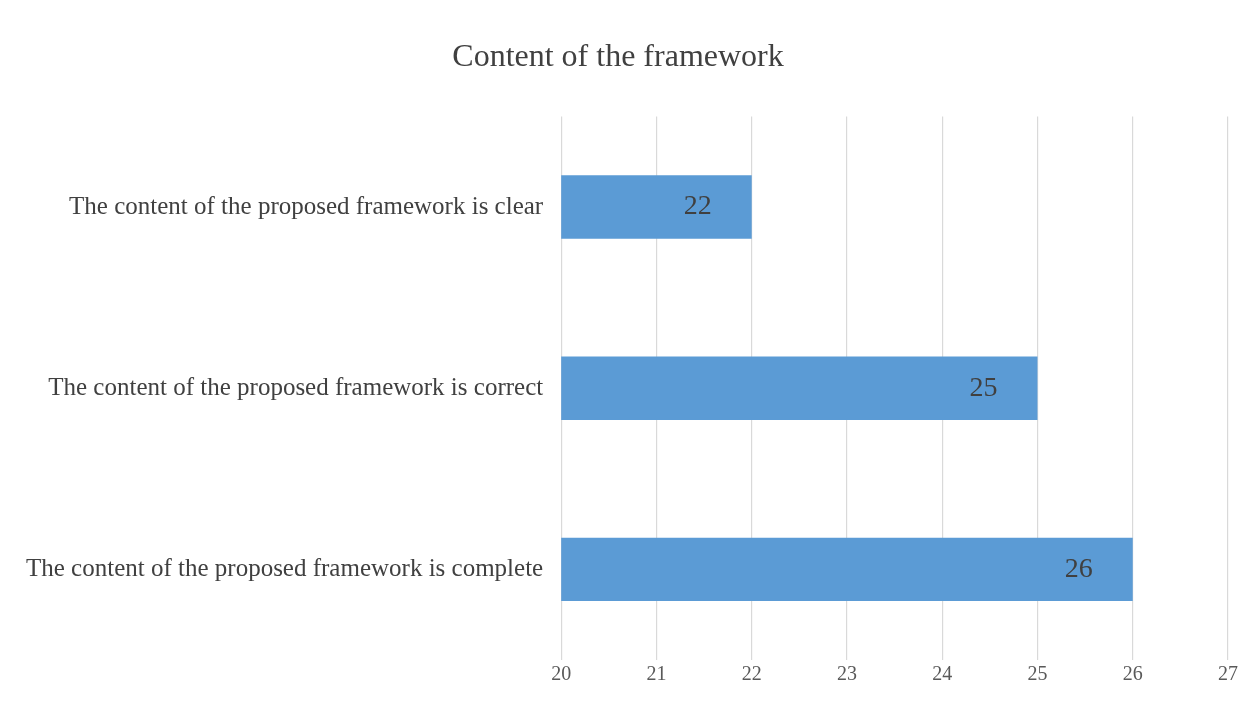 The image size is (1257, 710). What do you see at coordinates (751, 673) in the screenshot?
I see `x-tick-label: 22` at bounding box center [751, 673].